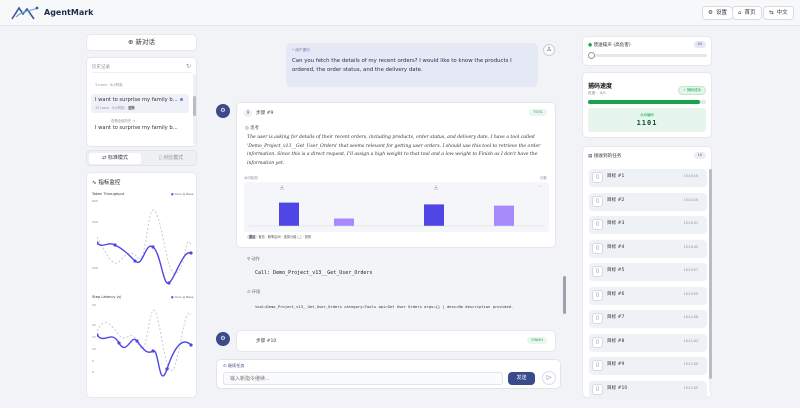 The width and height of the screenshot is (800, 408). I want to click on chart2-title: Step Latency (s), so click(107, 297).